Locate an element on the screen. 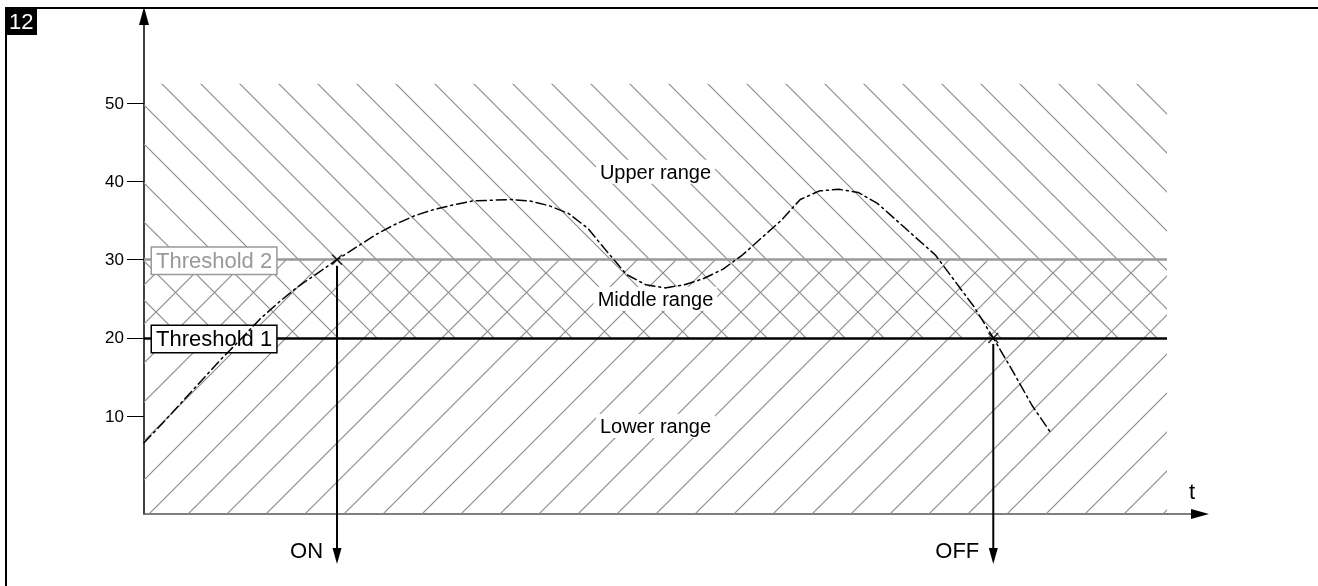  text: ON is located at coordinates (307, 551).